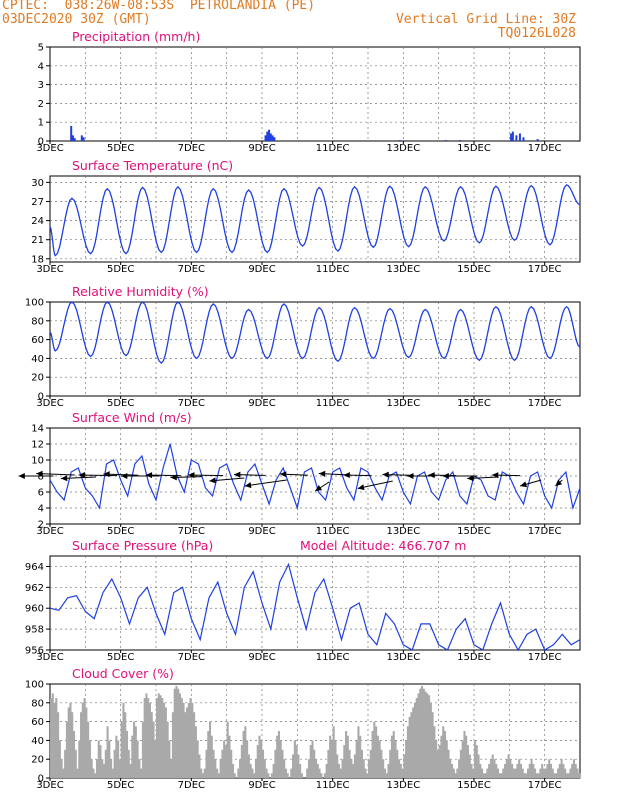 The height and width of the screenshot is (800, 618). I want to click on y-tick-label: 10, so click(37, 461).